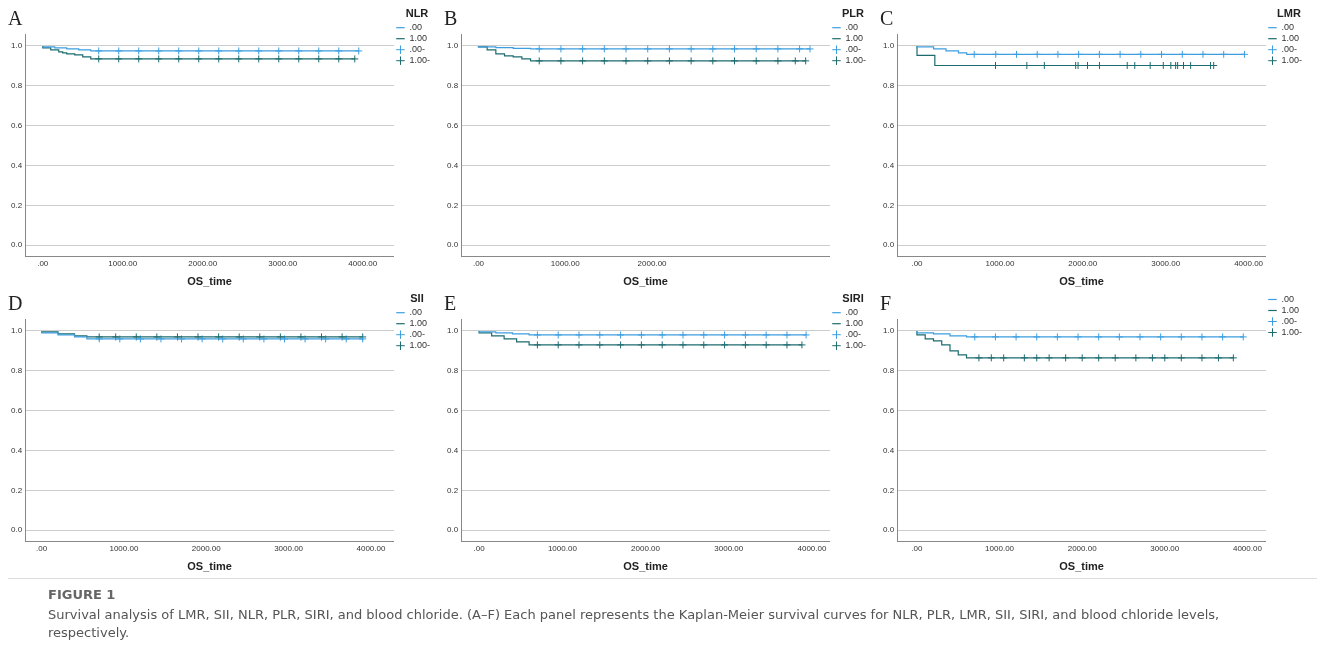 This screenshot has height=672, width=1325. I want to click on chart-title: D, so click(15, 303).